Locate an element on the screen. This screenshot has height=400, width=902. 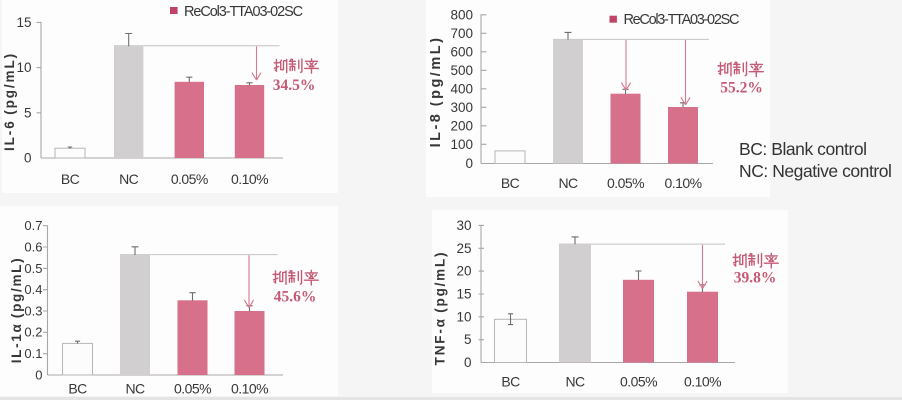
svg-text: 0.6 is located at coordinates (33, 246).